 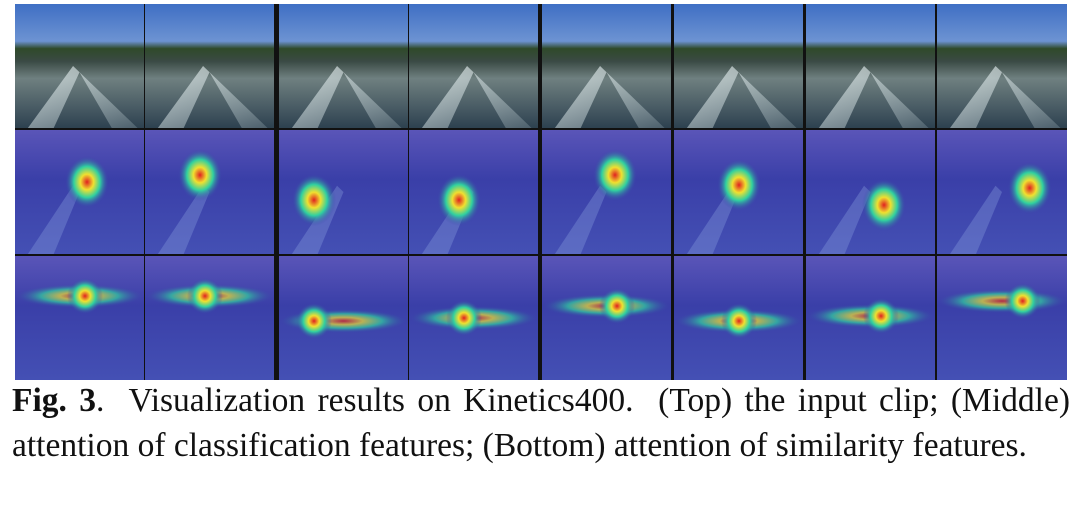 I want to click on hotband, so click(x=1002, y=301).